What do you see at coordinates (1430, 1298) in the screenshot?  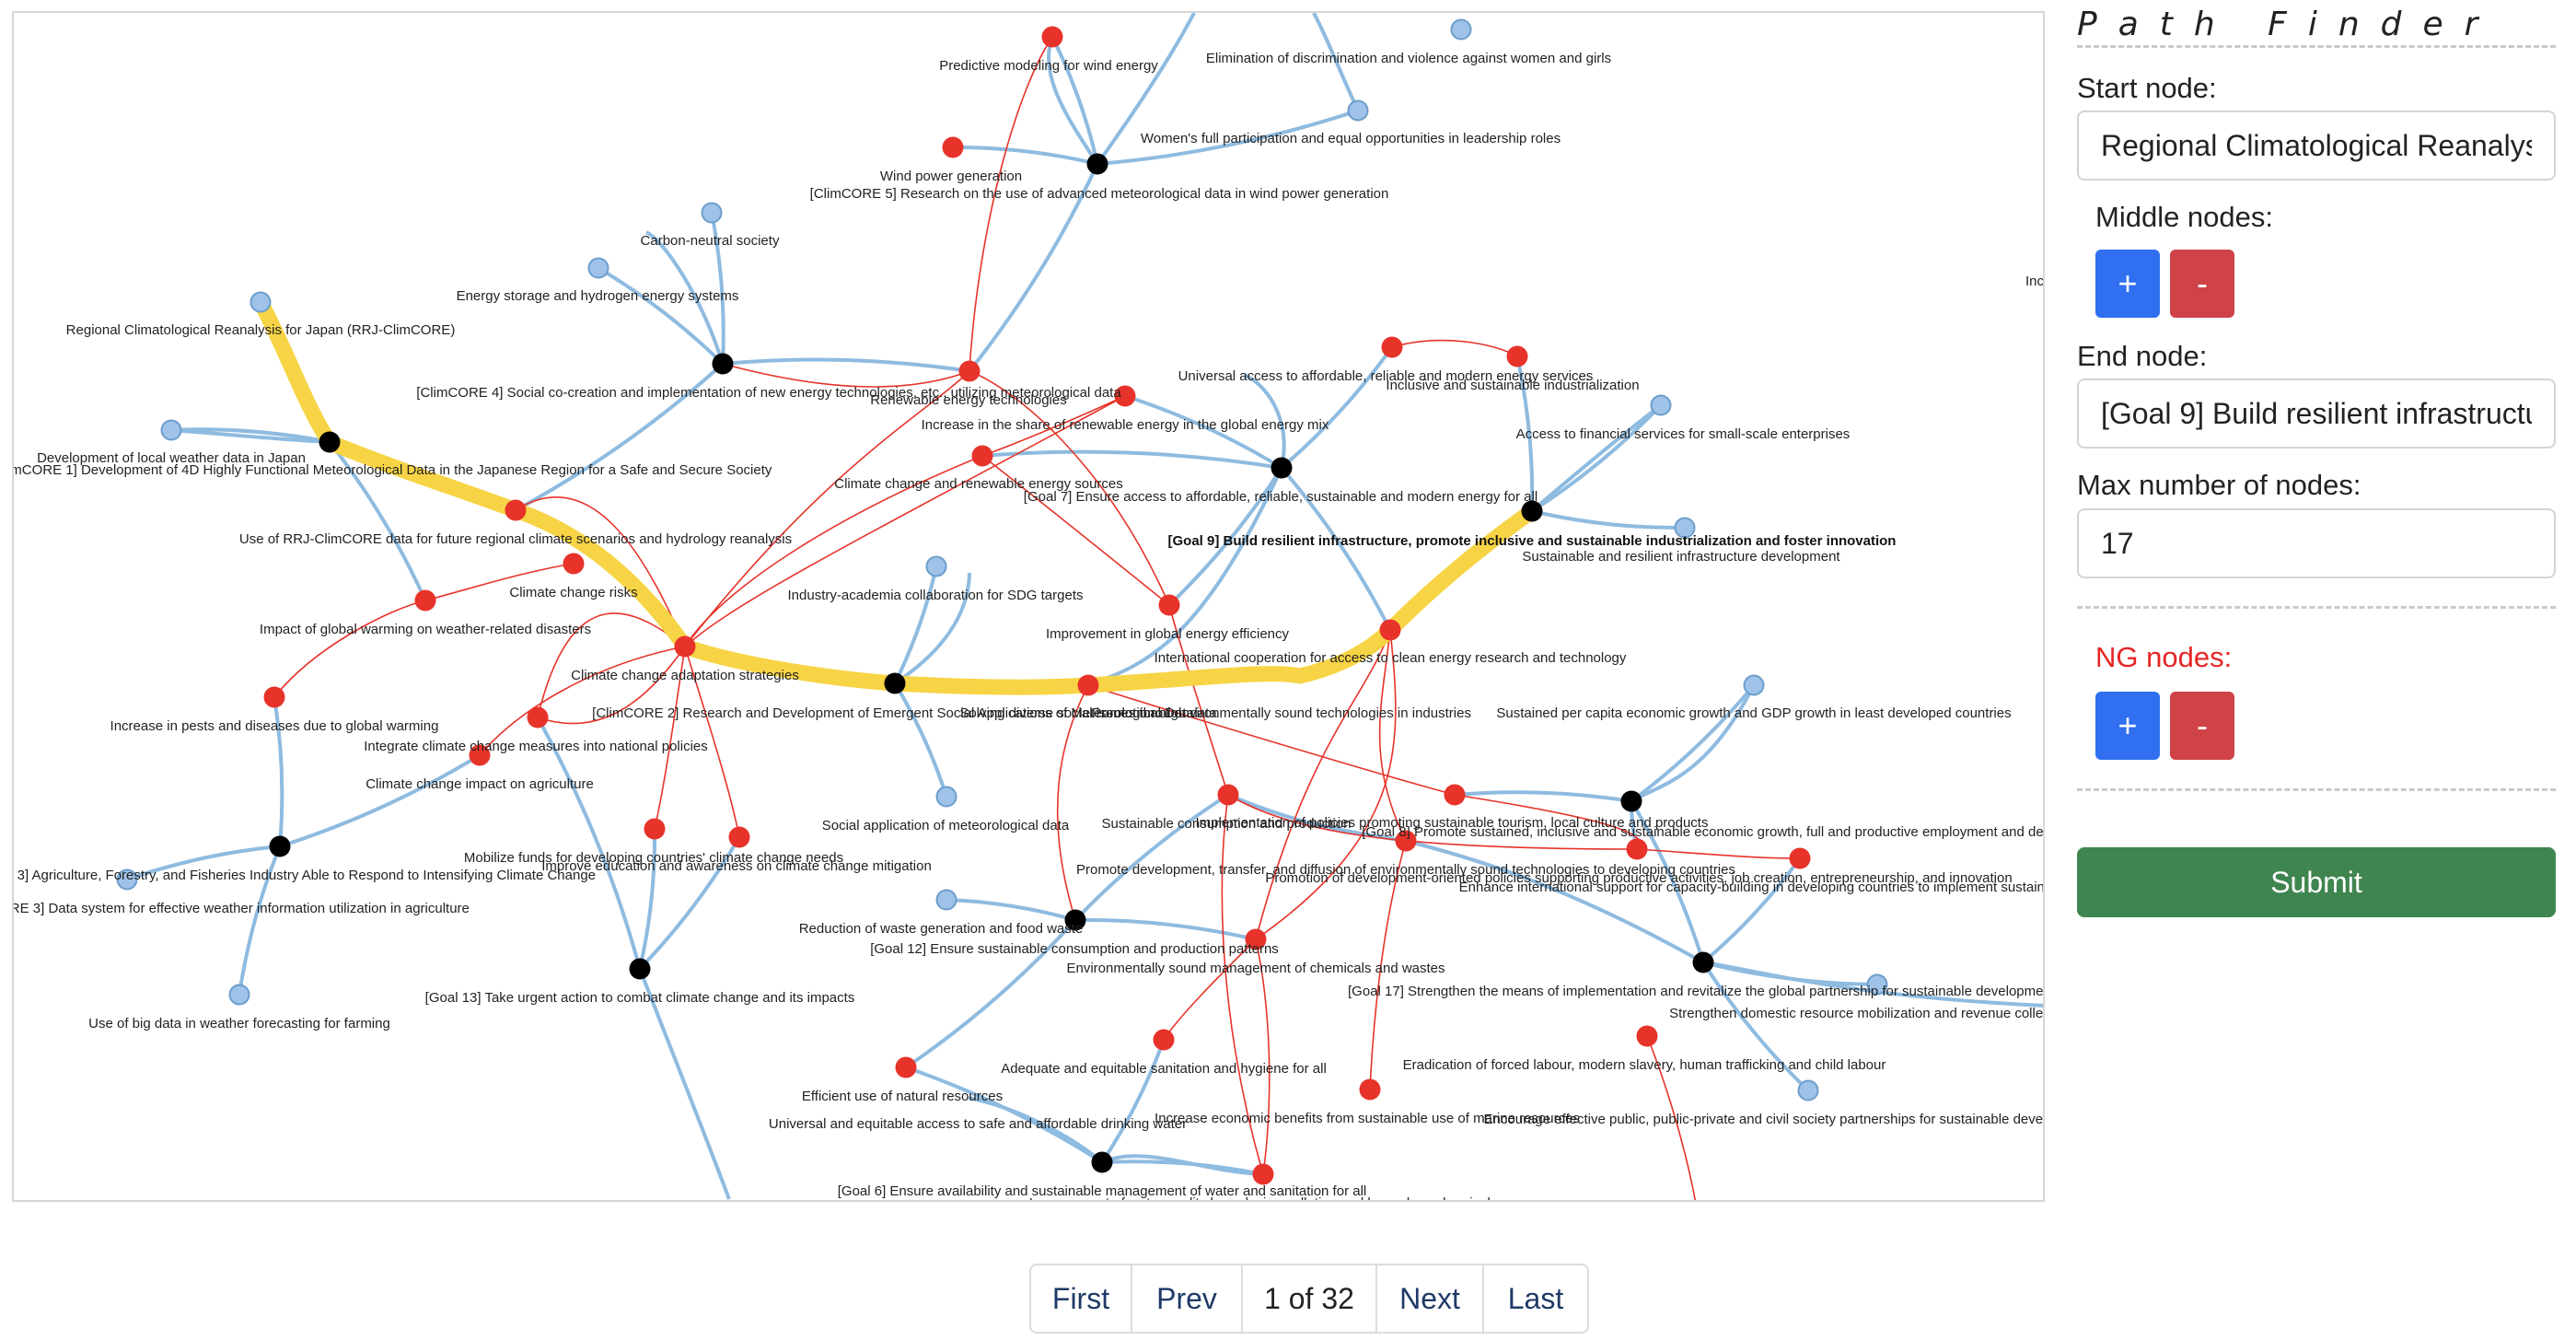 I see `next-page-button: Next` at bounding box center [1430, 1298].